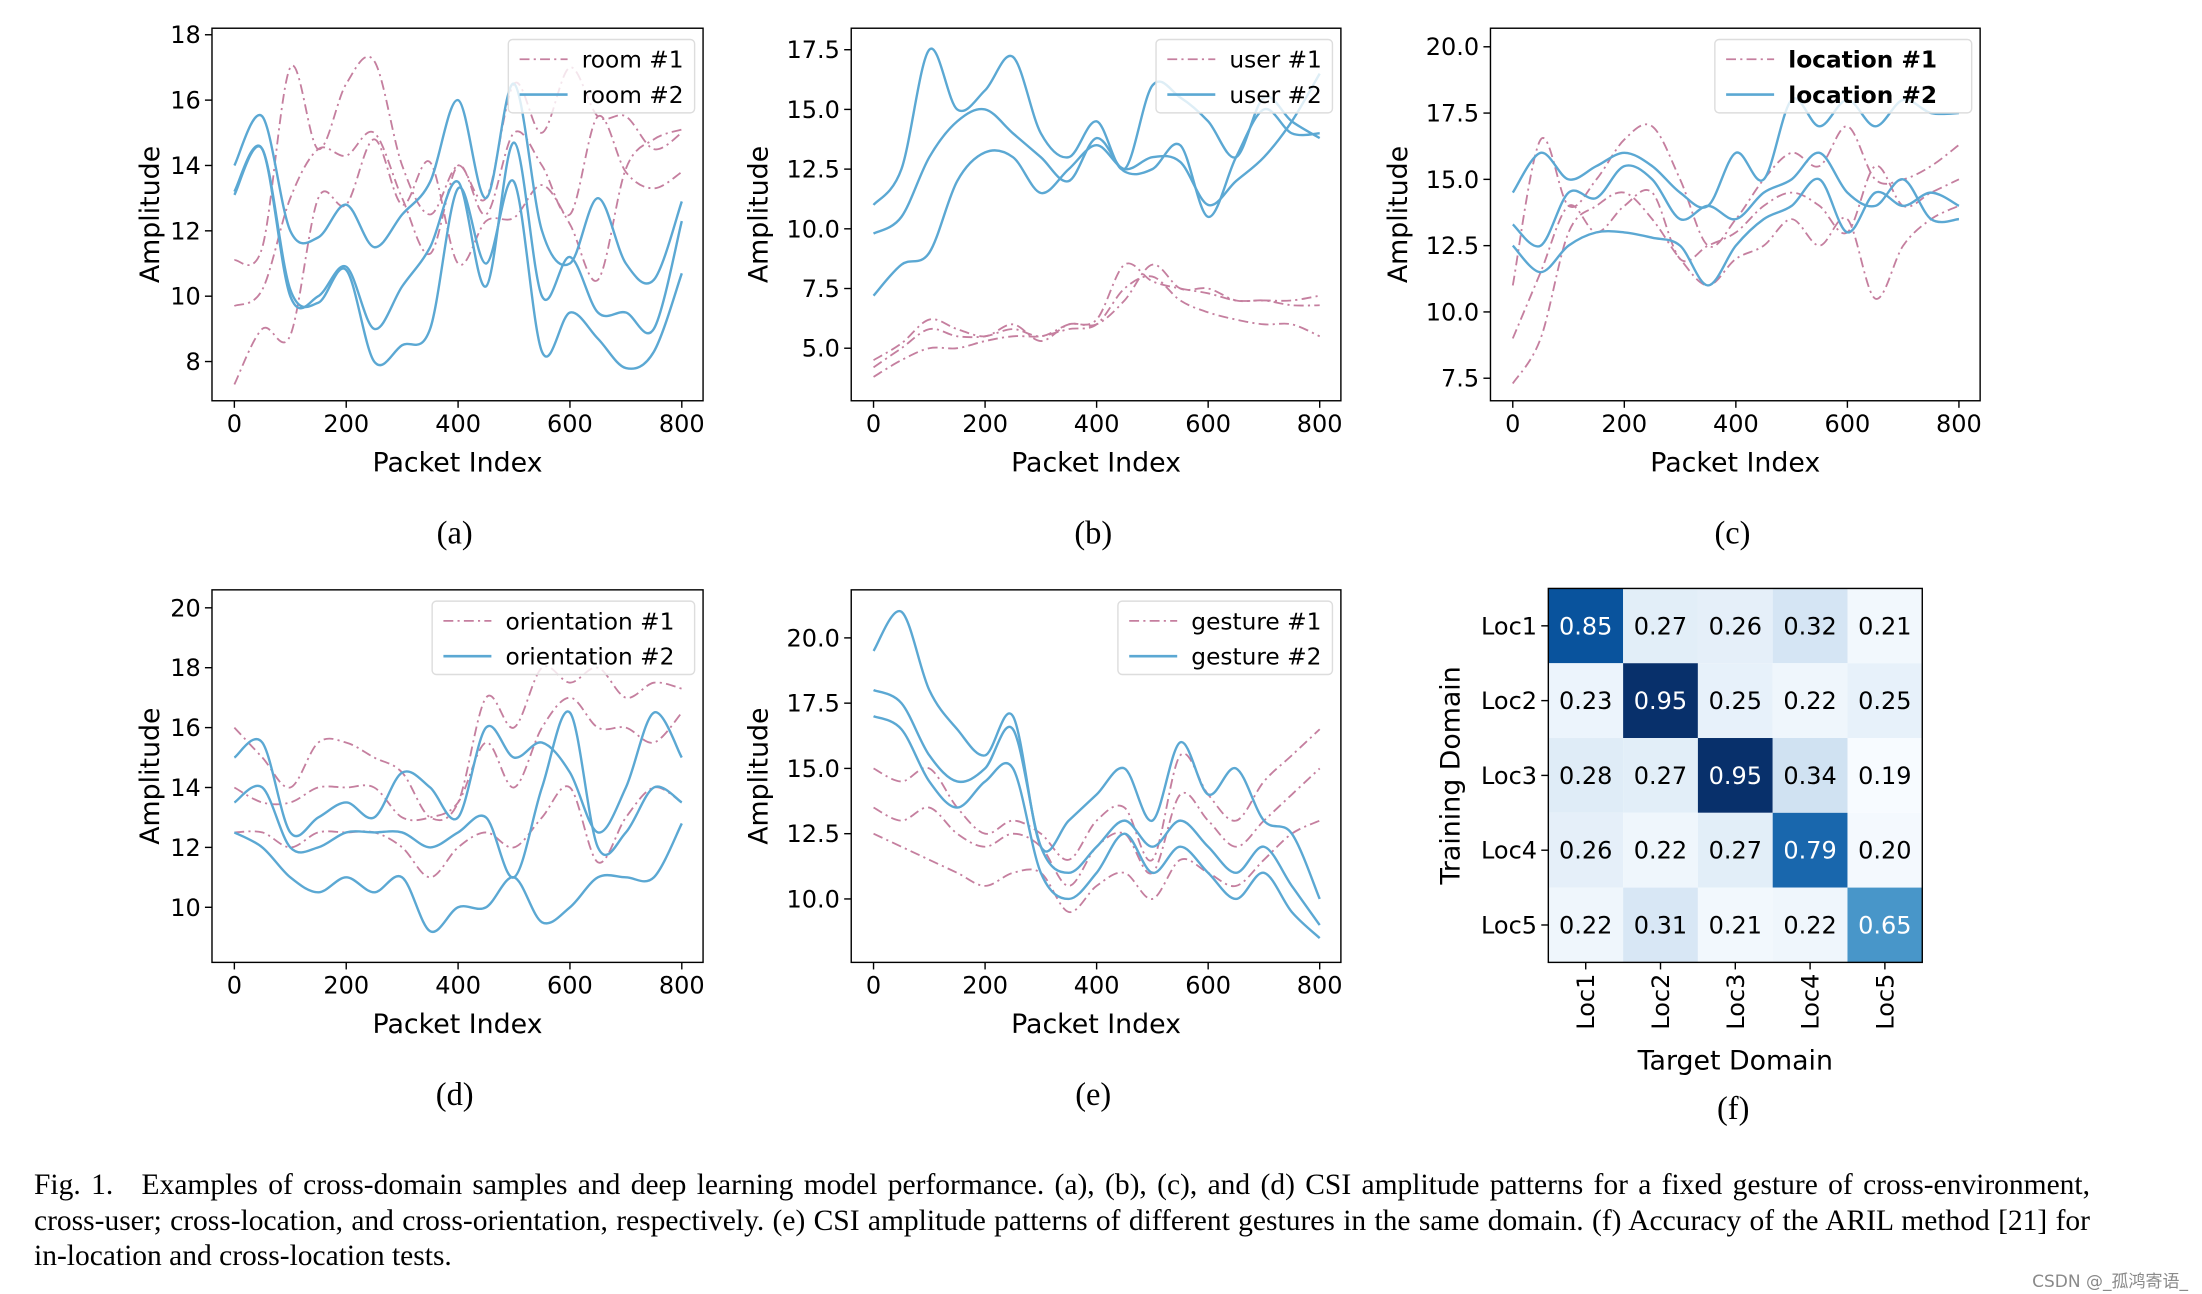 This screenshot has width=2202, height=1294. I want to click on heatmap-value: 0.20, so click(1884, 851).